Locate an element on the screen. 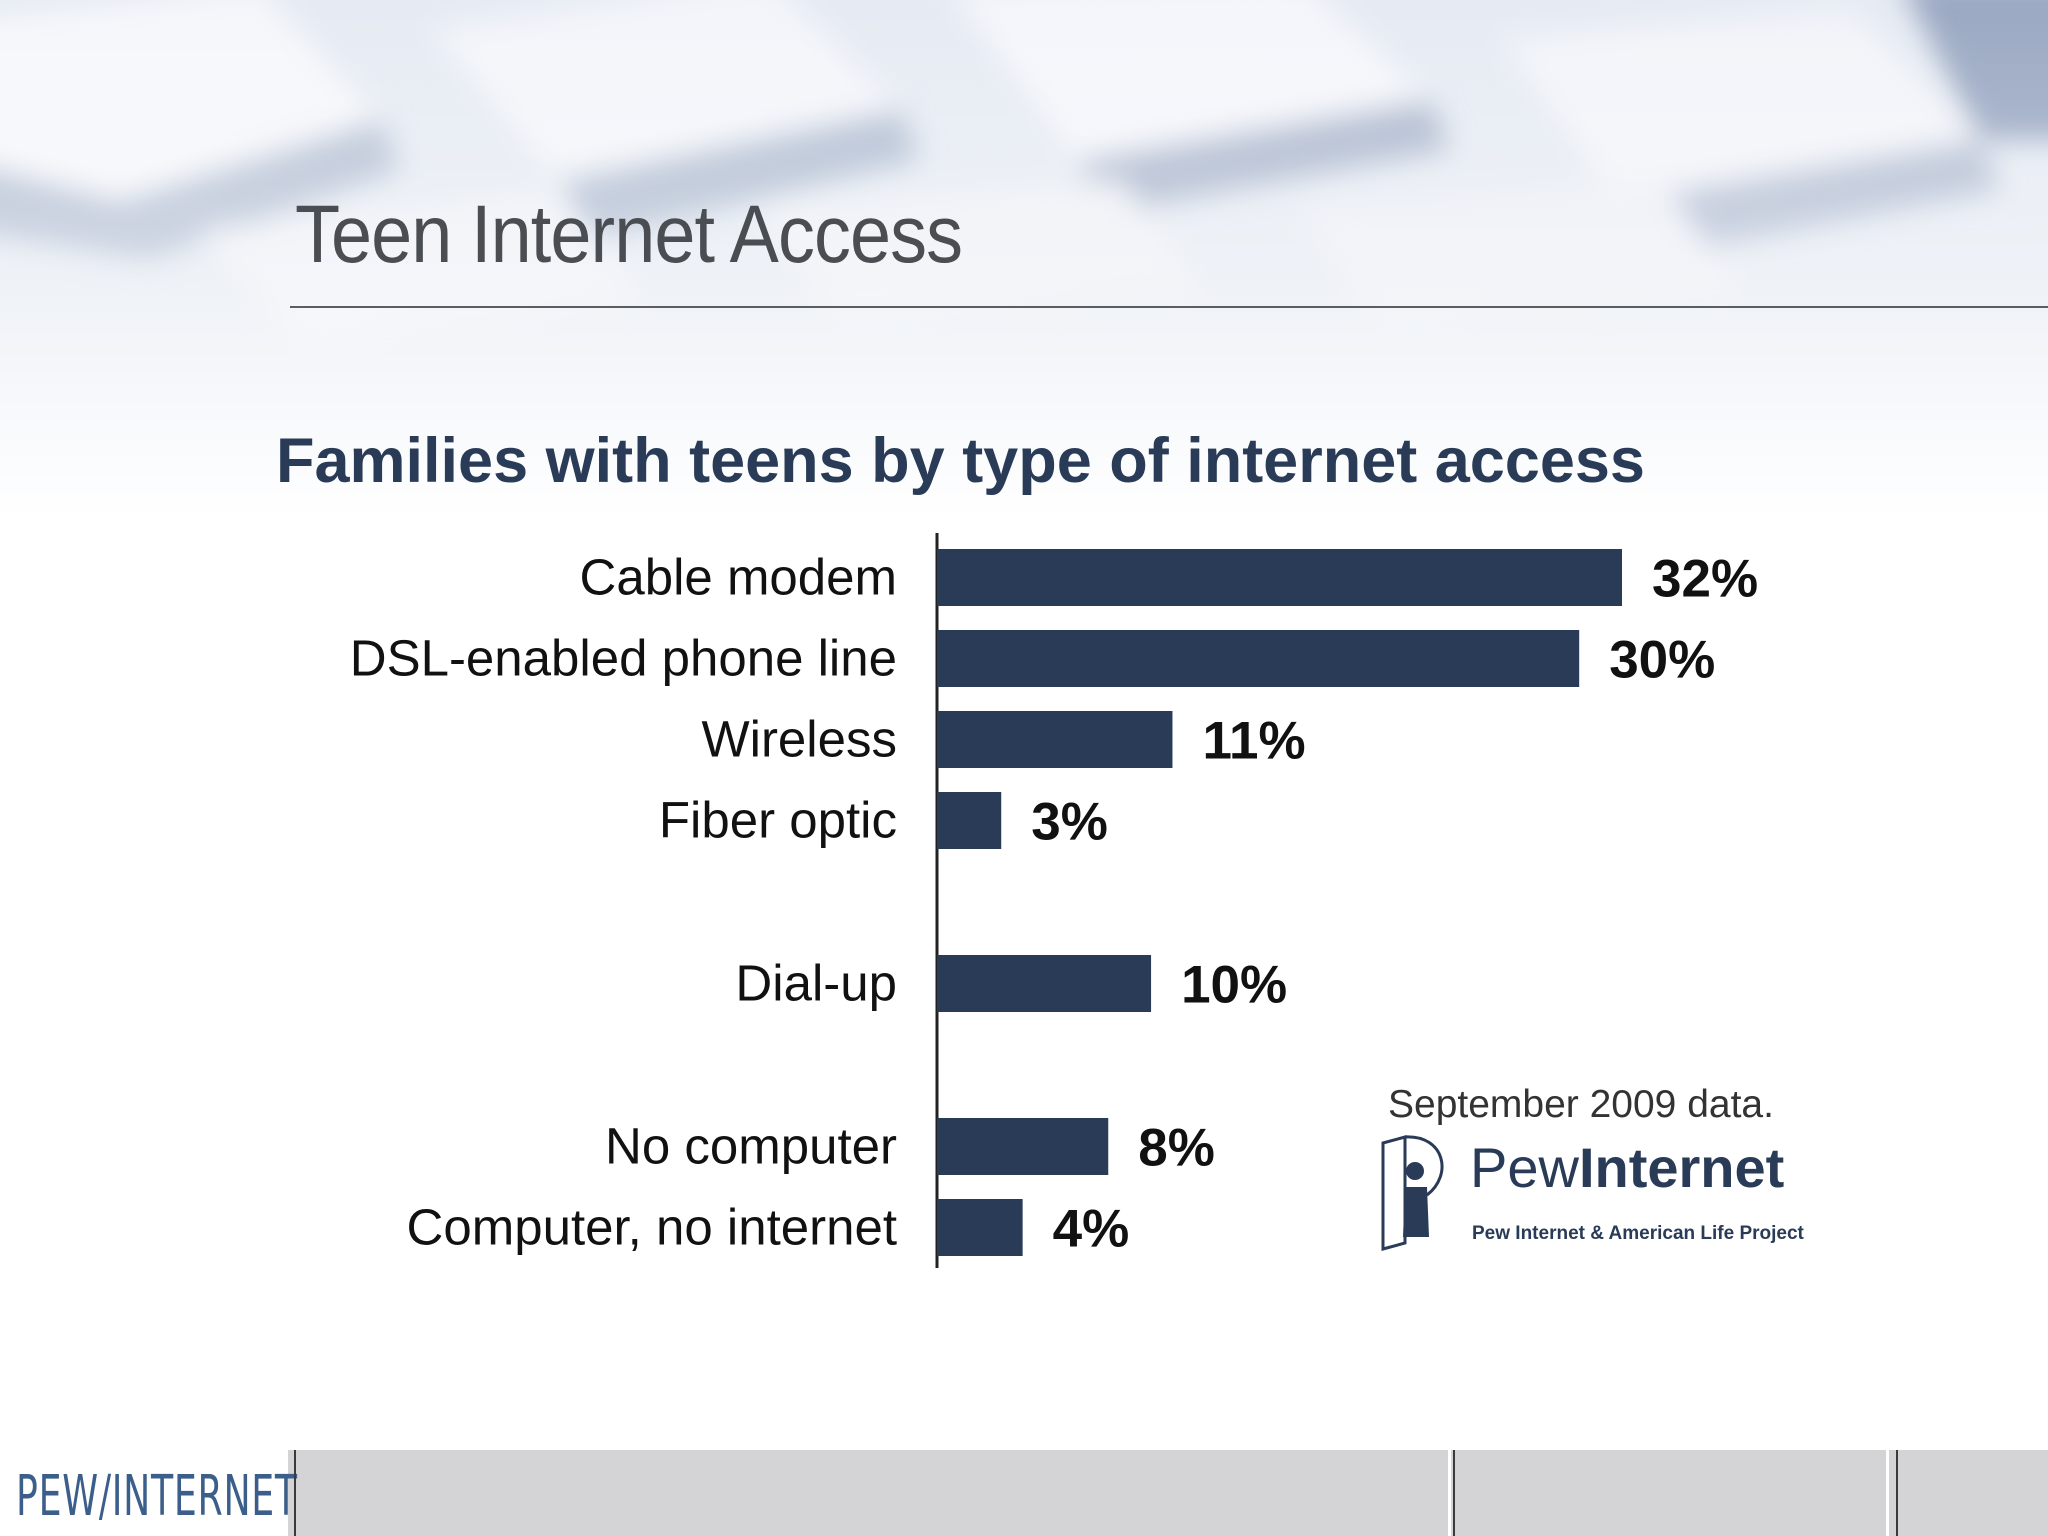  title-divider is located at coordinates (1169, 307).